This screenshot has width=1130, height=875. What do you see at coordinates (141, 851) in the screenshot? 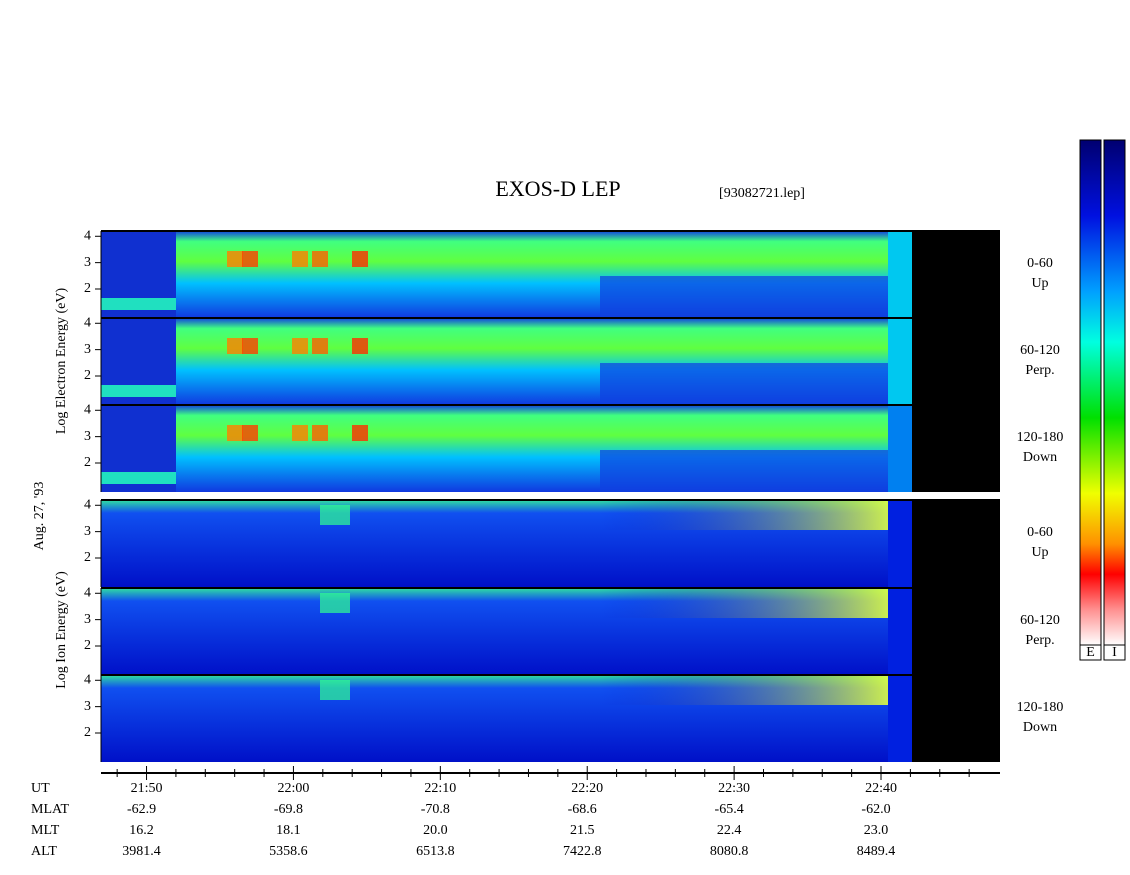
I see `orbit-value: 3981.4` at bounding box center [141, 851].